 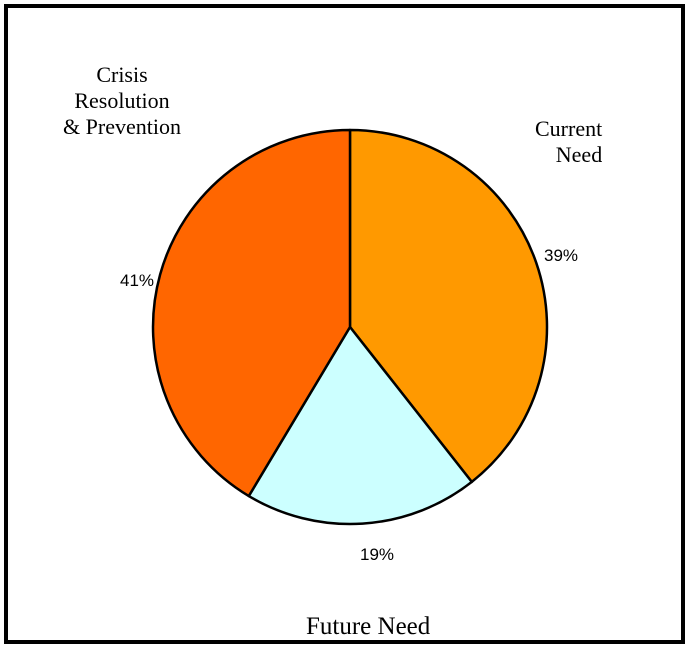 I want to click on data-label-crisis-resolution: 41%, so click(x=137, y=280).